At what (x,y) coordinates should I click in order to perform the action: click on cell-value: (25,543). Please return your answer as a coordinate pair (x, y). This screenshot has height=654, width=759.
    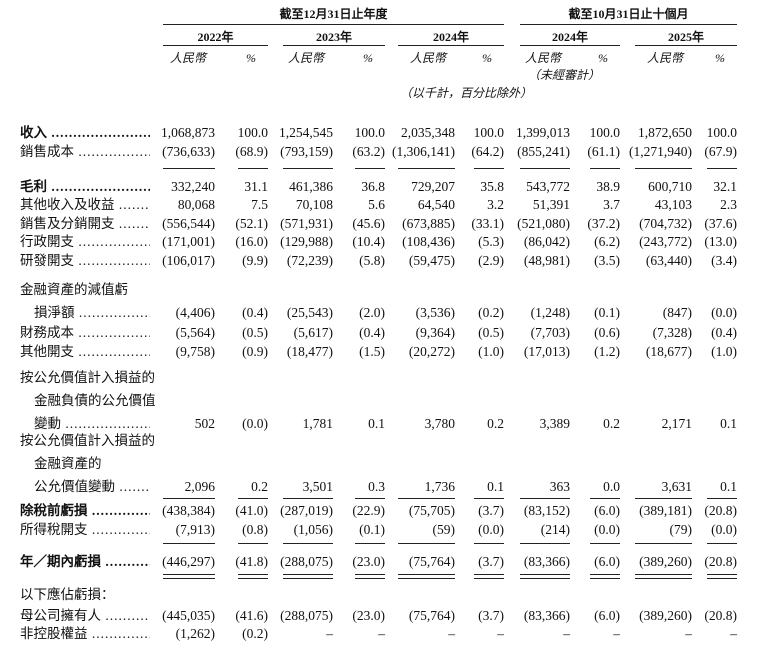
    Looking at the image, I should click on (309, 312).